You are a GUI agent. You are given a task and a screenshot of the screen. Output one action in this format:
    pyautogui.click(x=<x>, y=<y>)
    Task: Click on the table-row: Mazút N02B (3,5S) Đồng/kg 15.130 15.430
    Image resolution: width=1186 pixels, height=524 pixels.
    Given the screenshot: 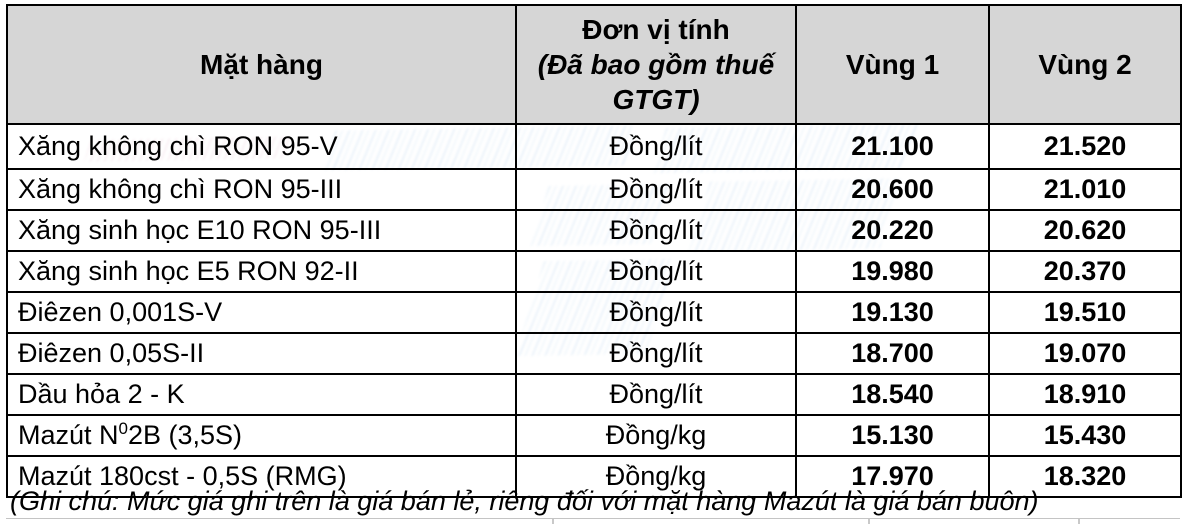 What is the action you would take?
    pyautogui.click(x=594, y=435)
    